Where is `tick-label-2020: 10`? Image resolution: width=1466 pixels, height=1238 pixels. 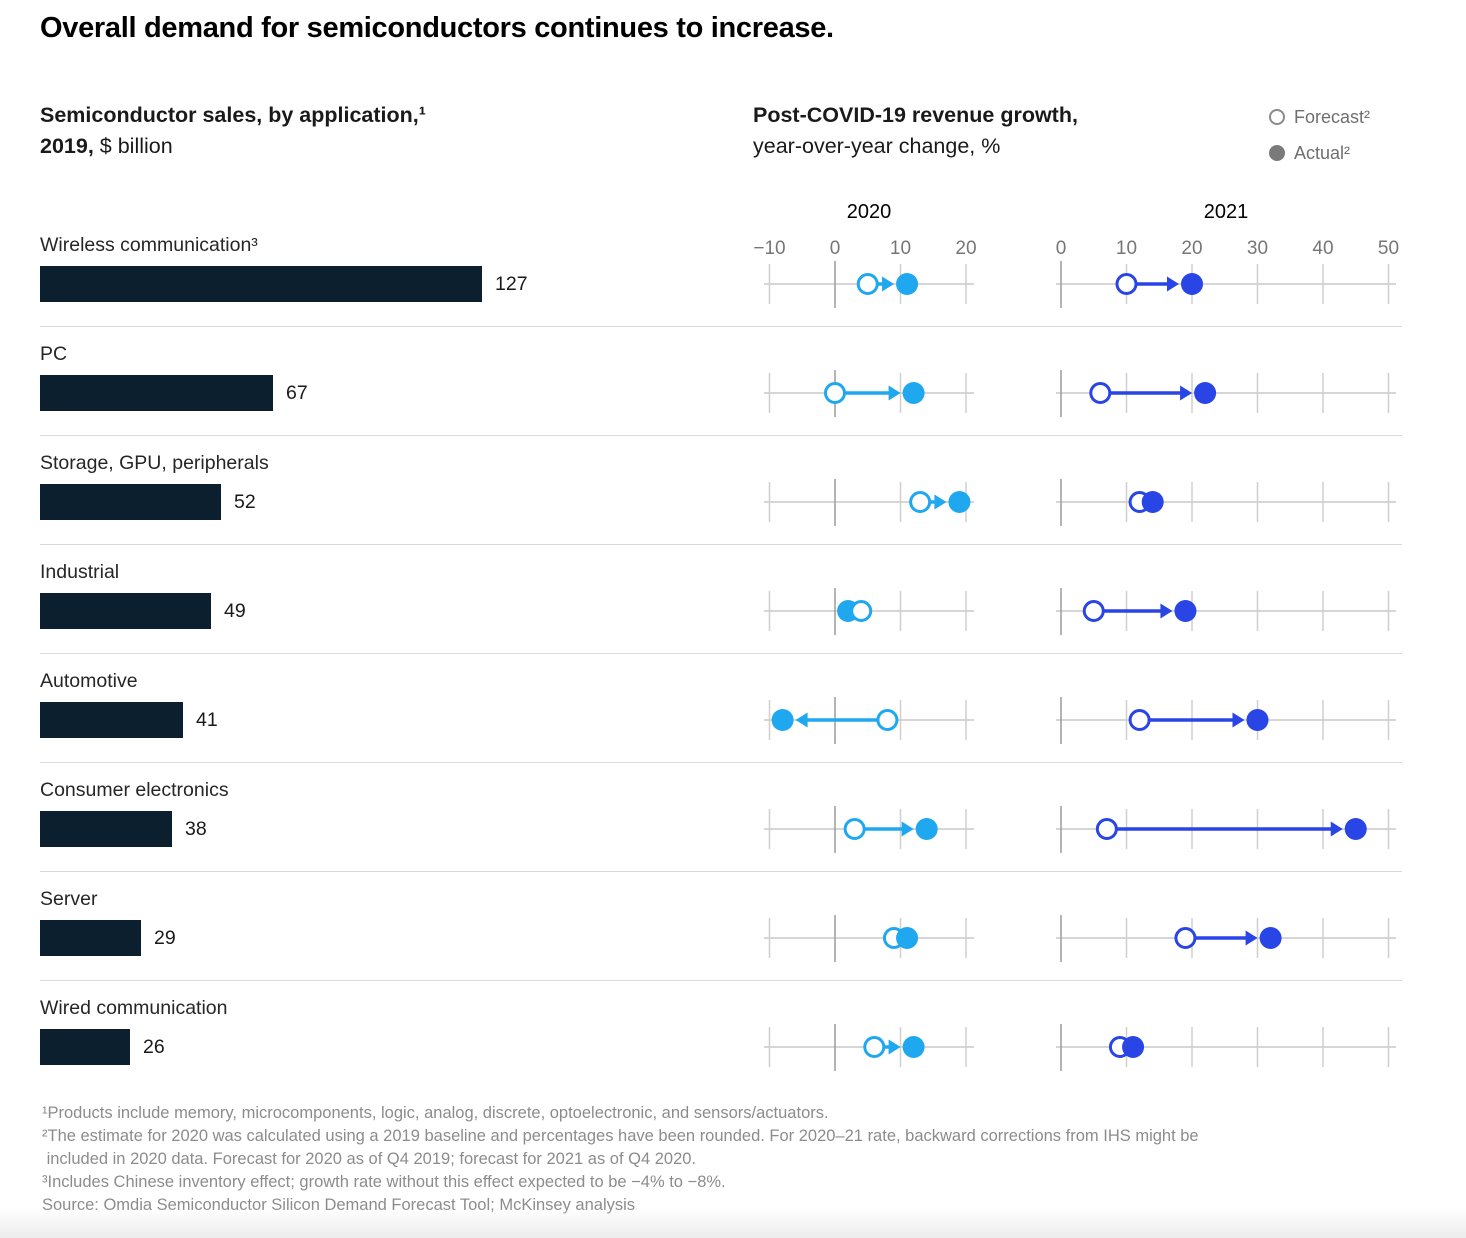
tick-label-2020: 10 is located at coordinates (900, 248).